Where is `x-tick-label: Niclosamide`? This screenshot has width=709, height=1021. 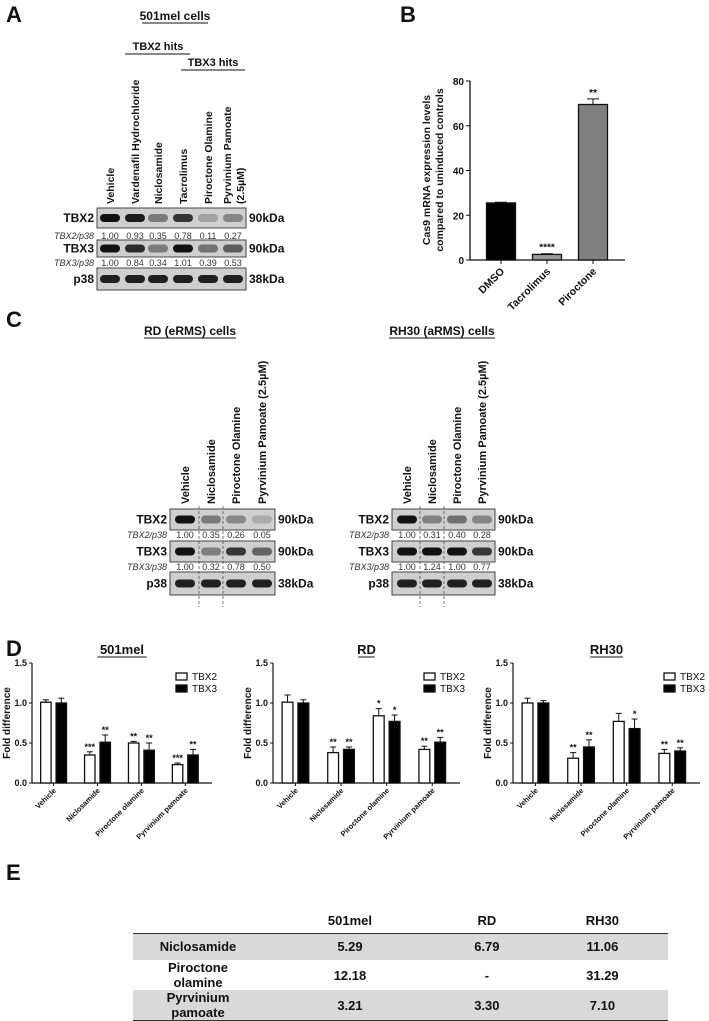 x-tick-label: Niclosamide is located at coordinates (83, 805).